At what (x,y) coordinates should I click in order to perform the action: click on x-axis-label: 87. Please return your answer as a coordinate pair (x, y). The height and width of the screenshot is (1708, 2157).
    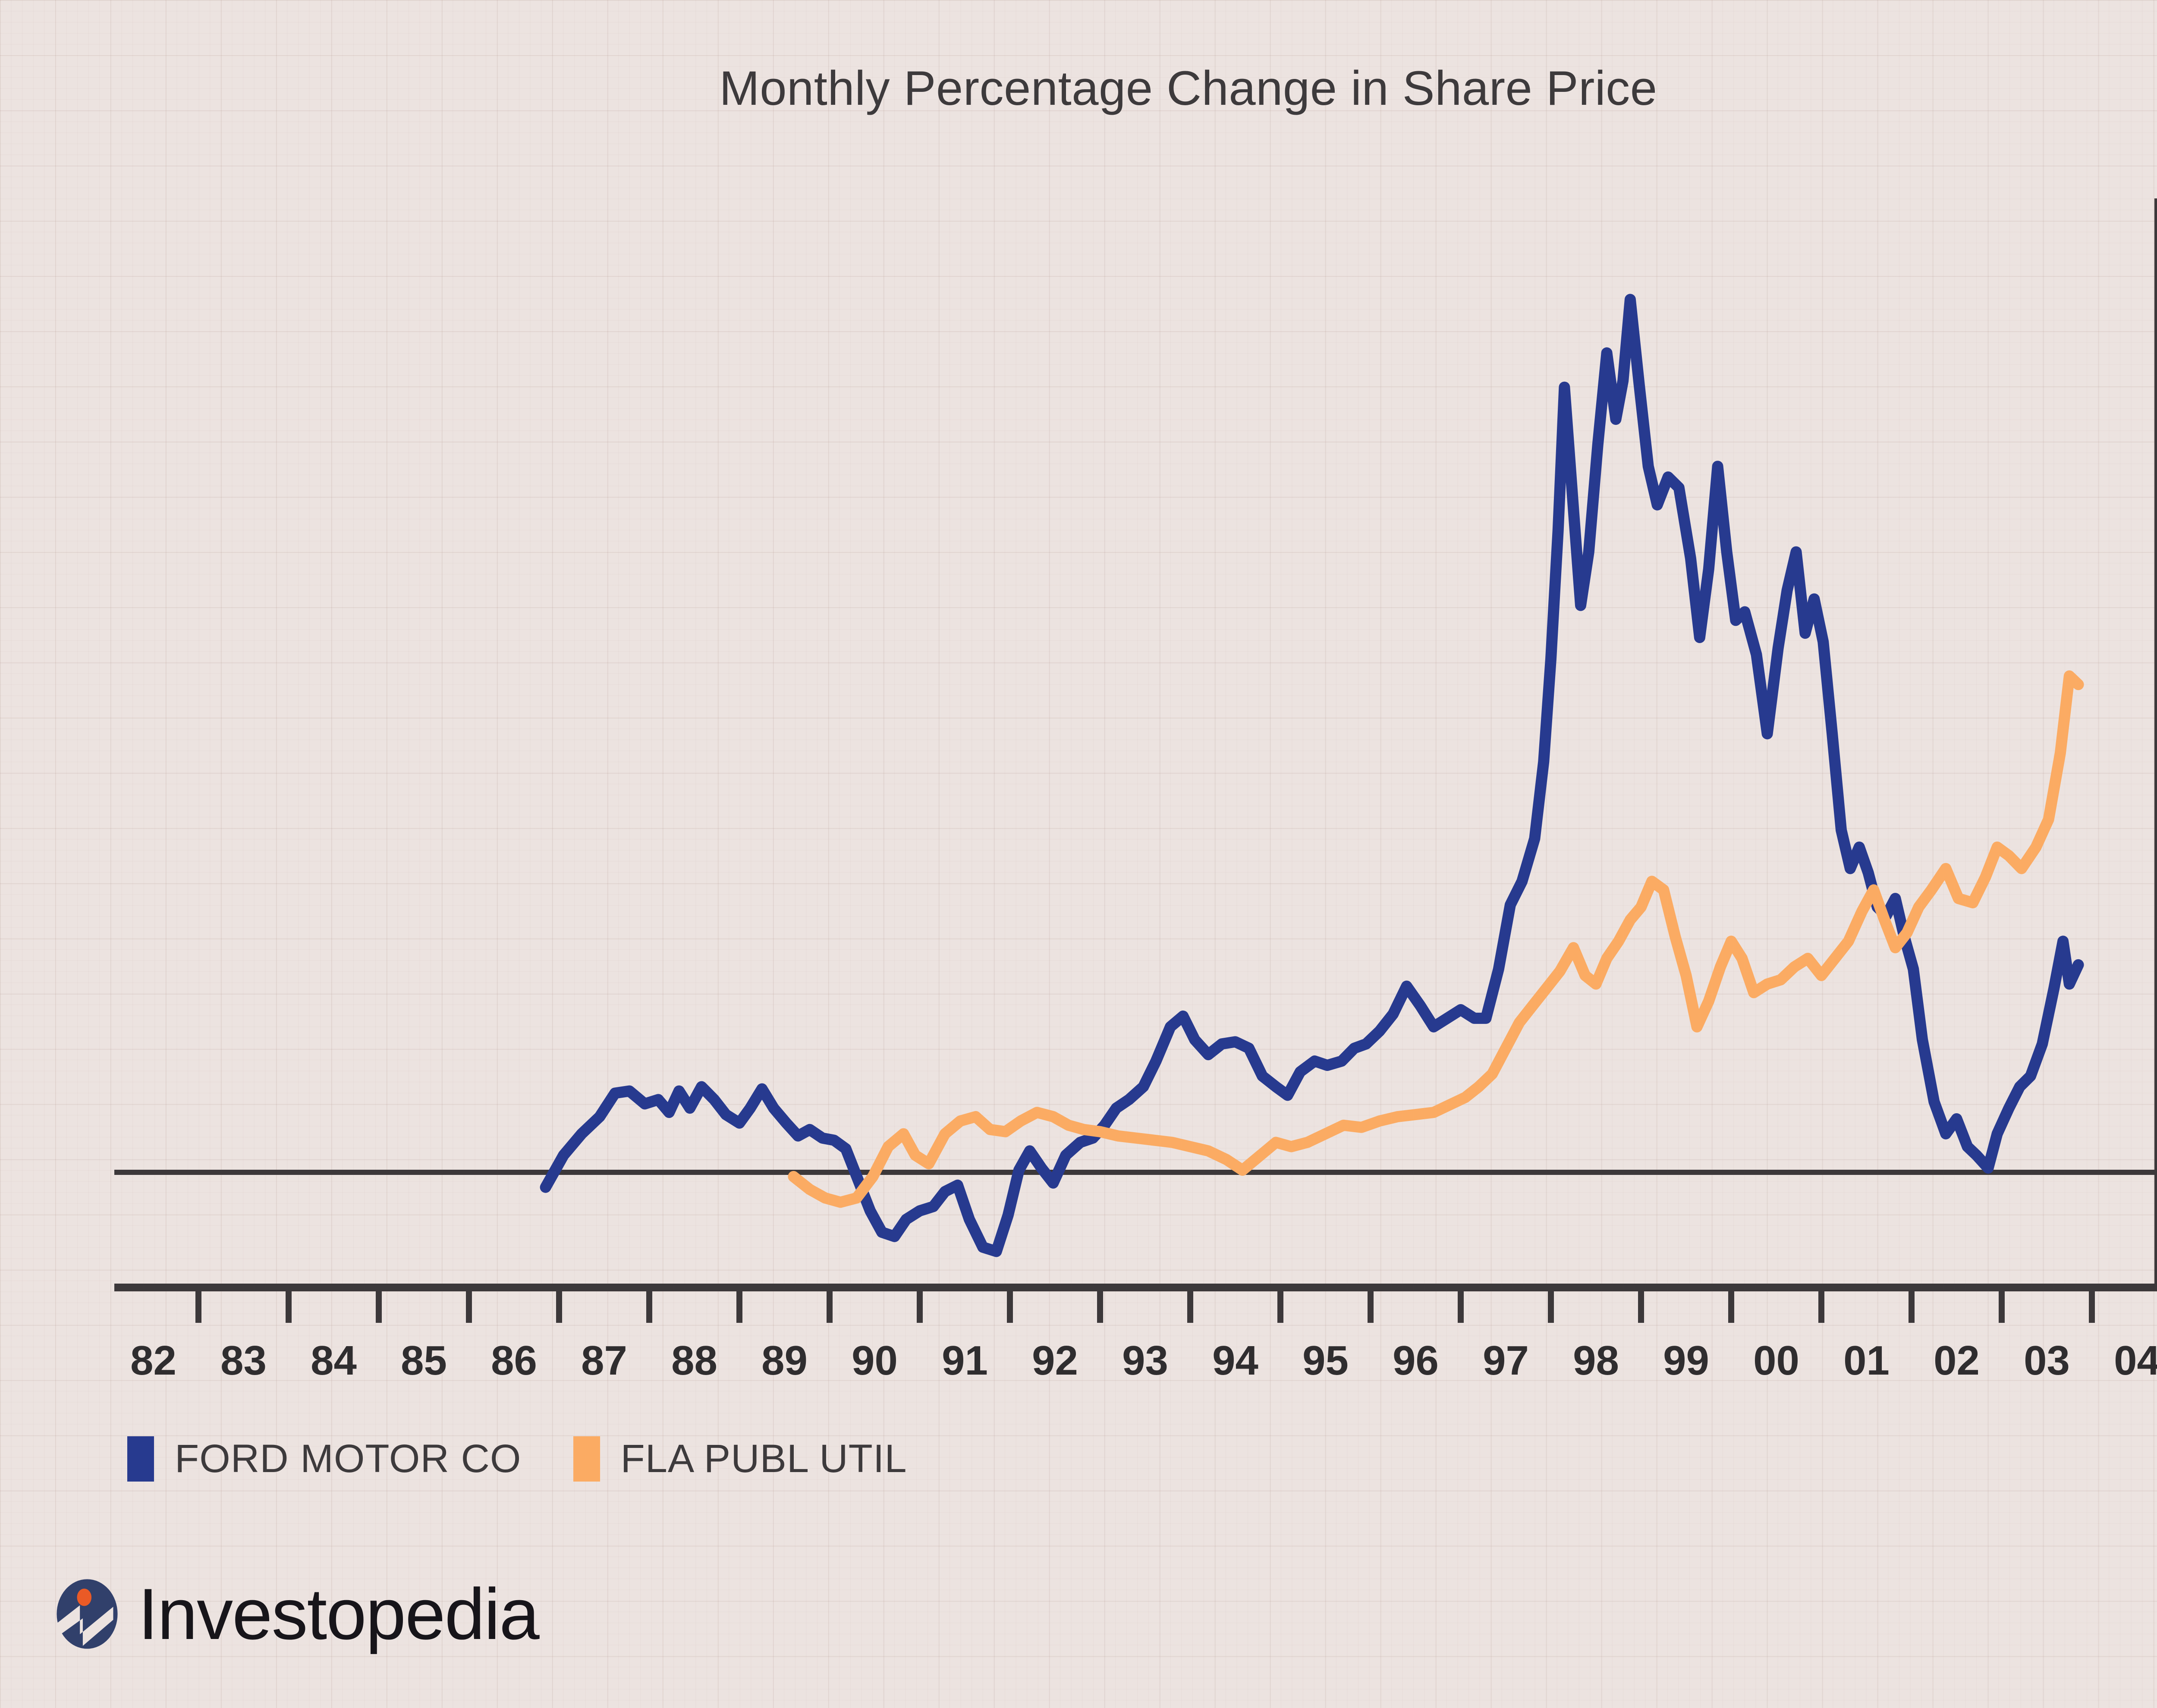
    Looking at the image, I should click on (604, 1361).